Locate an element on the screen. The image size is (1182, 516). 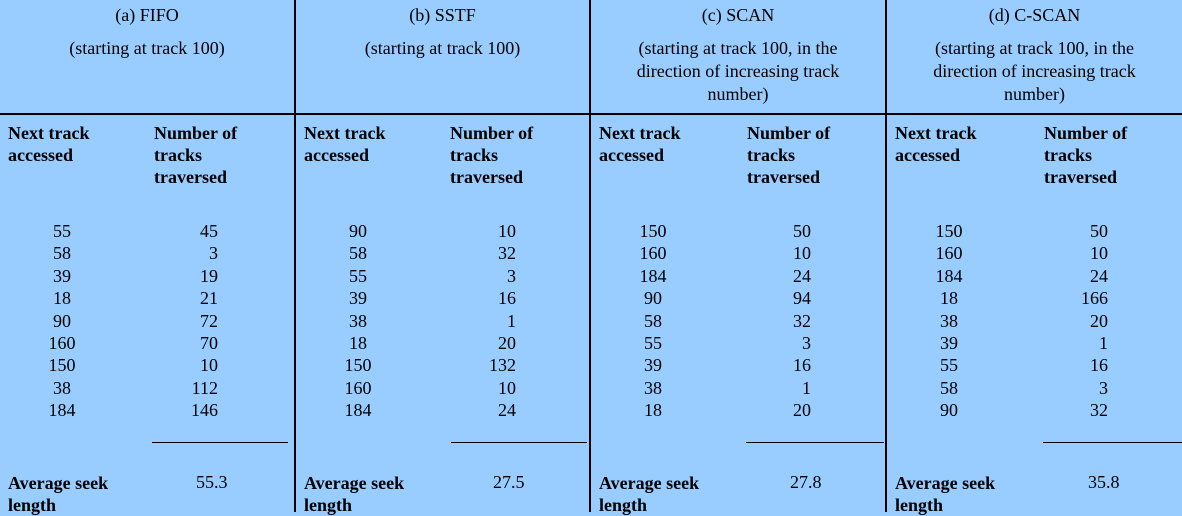
panel-header: (a) FIFO (starting at track 100) is located at coordinates (147, 56).